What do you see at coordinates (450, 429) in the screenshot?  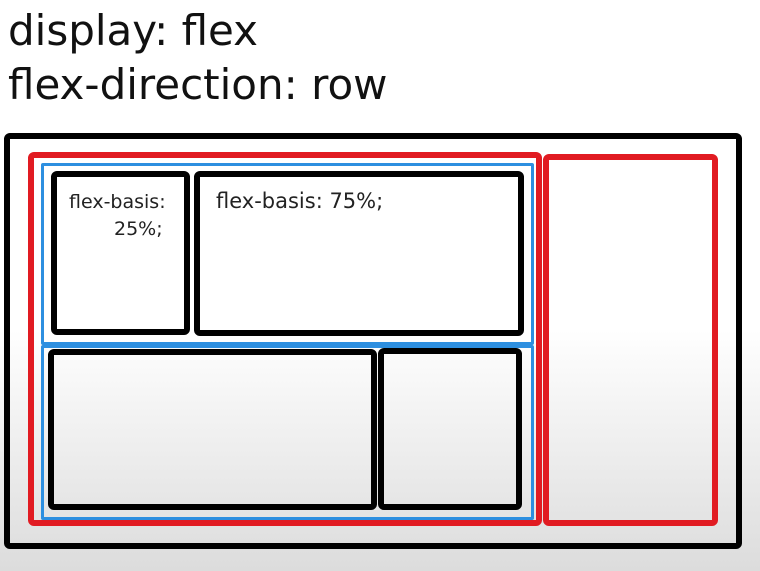 I see `item-bottom-right` at bounding box center [450, 429].